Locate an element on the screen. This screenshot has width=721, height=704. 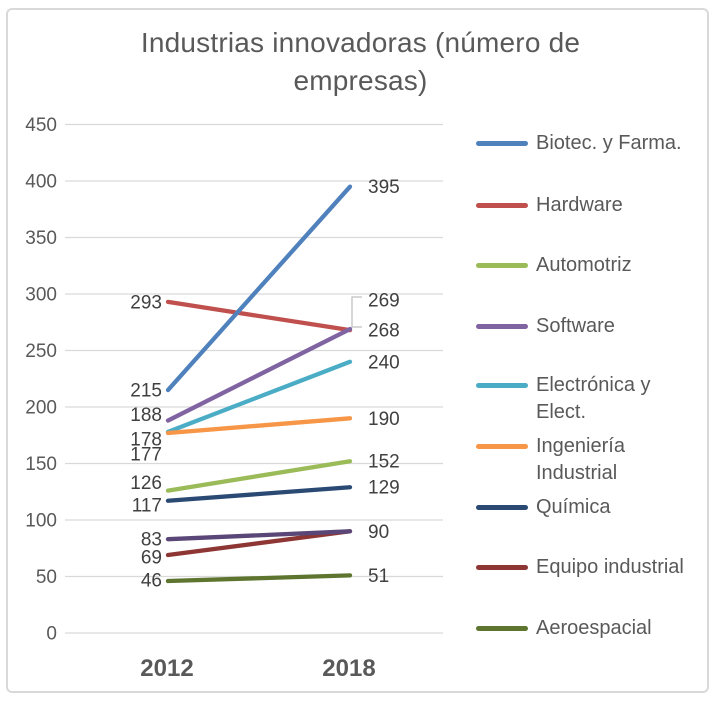
y-axis-tick-100: 100 is located at coordinates (41, 521).